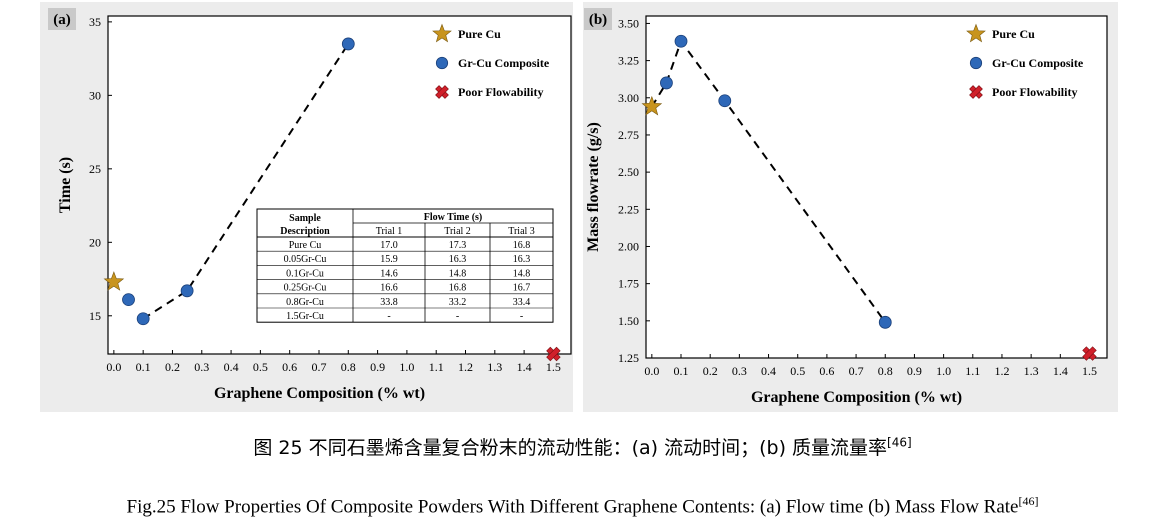 The image size is (1165, 528). Describe the element at coordinates (1089, 371) in the screenshot. I see `chart-b-x-tick-label: 1.5` at that location.